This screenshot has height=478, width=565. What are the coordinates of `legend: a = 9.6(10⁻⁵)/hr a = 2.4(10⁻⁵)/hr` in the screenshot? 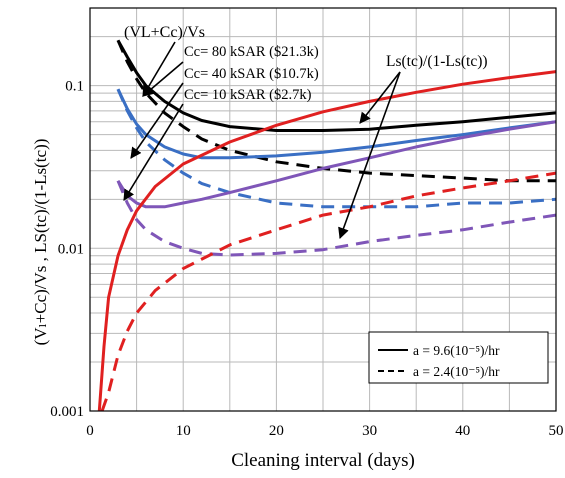 It's located at (458, 357).